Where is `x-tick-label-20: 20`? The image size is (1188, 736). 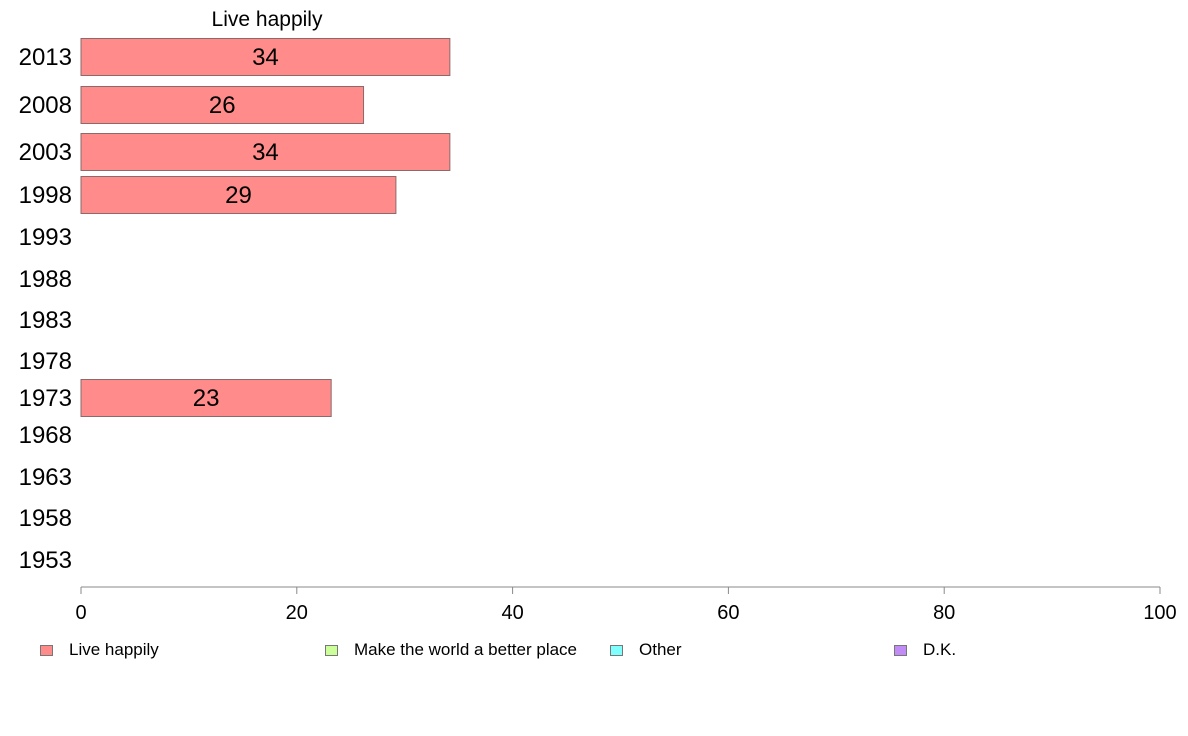
x-tick-label-20: 20 is located at coordinates (297, 613).